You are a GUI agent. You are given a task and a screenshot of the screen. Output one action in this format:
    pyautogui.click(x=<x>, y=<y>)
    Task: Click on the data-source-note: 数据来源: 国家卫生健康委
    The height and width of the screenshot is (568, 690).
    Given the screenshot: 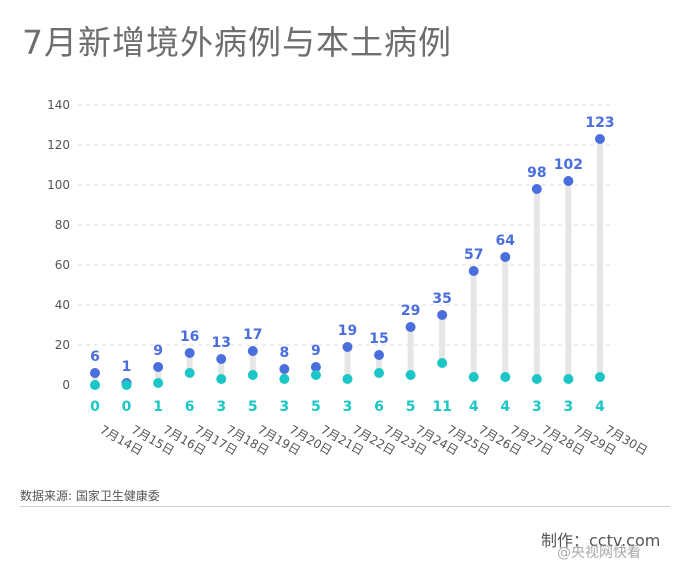 What is the action you would take?
    pyautogui.click(x=90, y=496)
    